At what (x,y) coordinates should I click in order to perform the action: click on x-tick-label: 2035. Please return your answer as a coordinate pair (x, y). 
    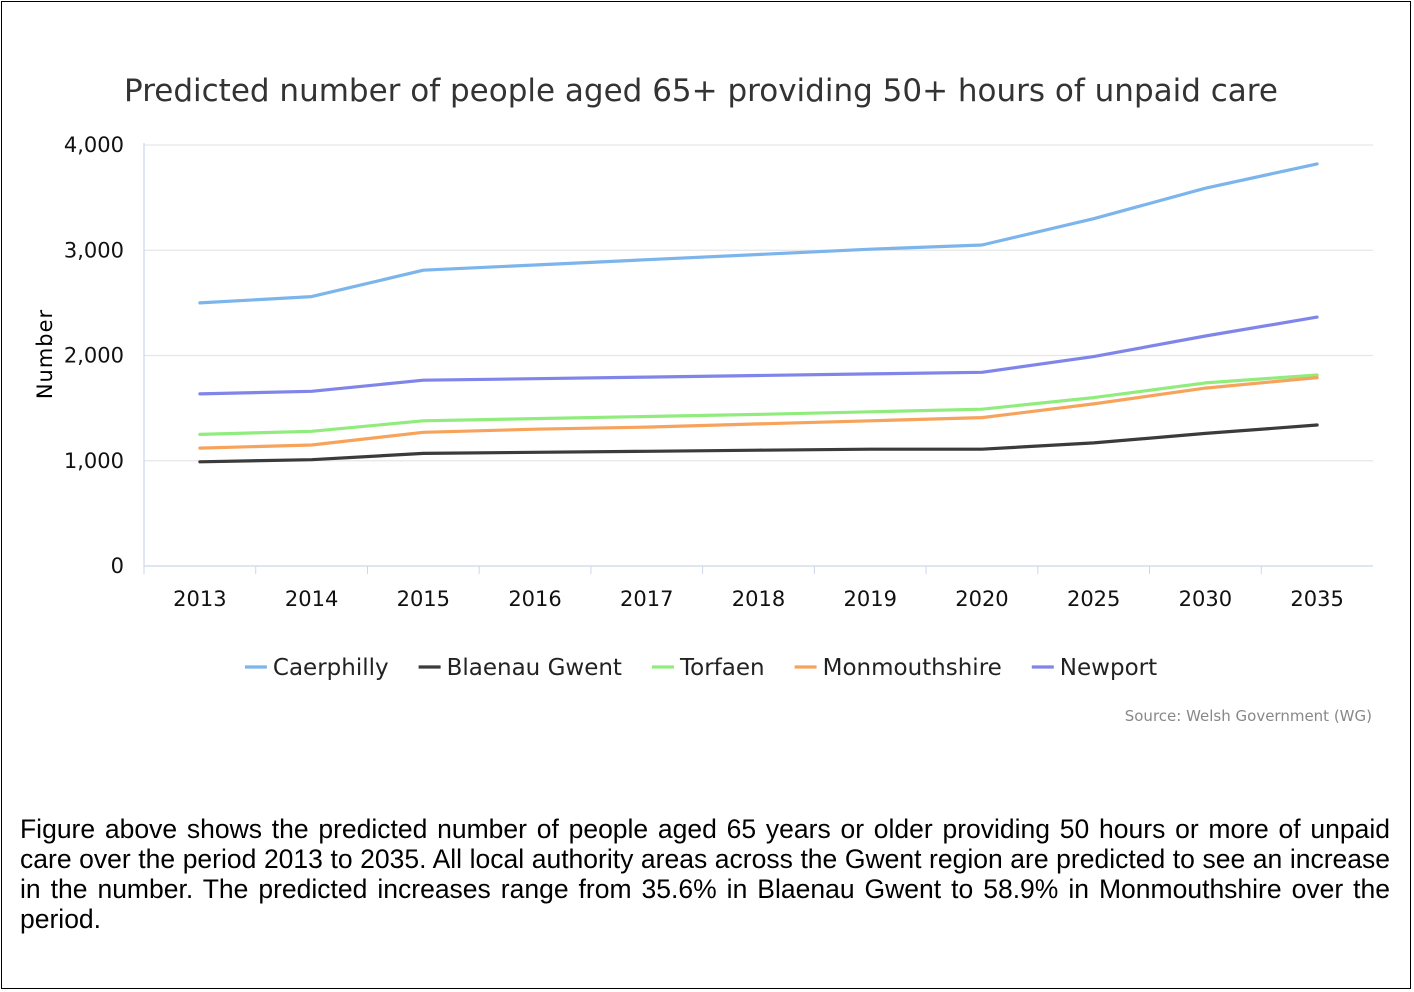
    Looking at the image, I should click on (1316, 599).